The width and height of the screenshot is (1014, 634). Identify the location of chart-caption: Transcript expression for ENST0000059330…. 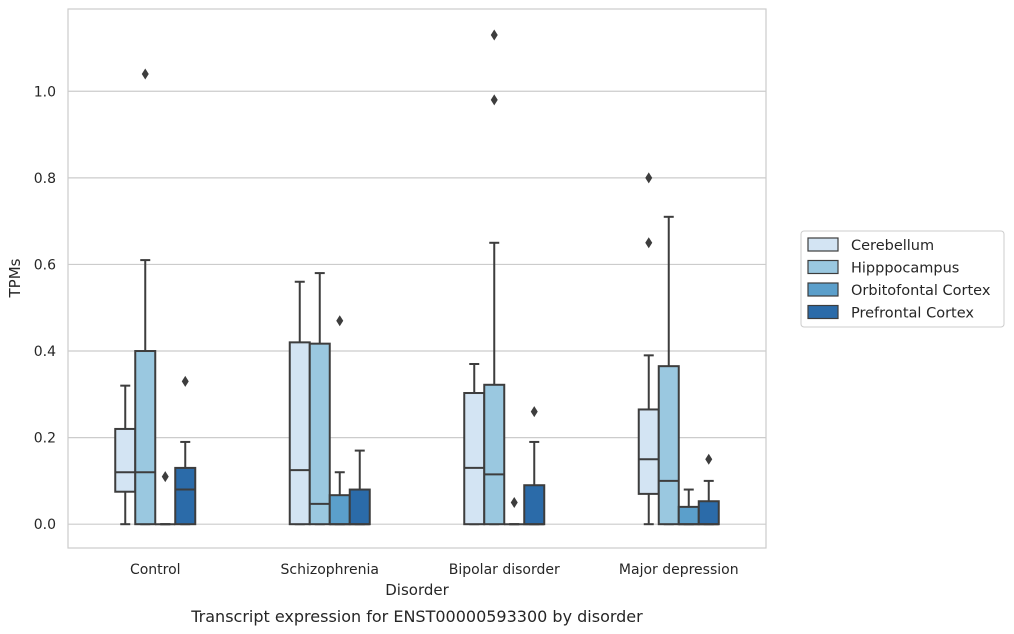
(416, 616).